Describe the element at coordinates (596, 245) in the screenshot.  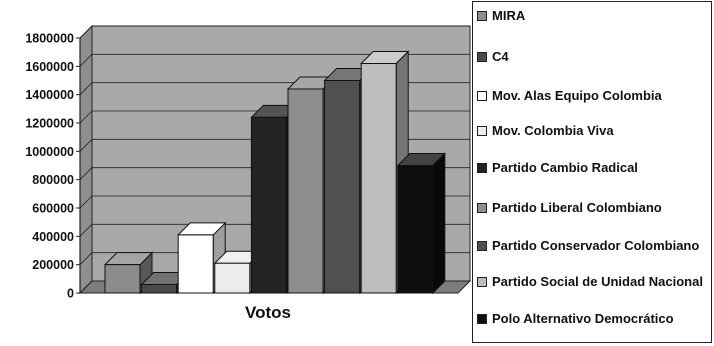
I see `legend-label: Partido Conservador Colombiano` at that location.